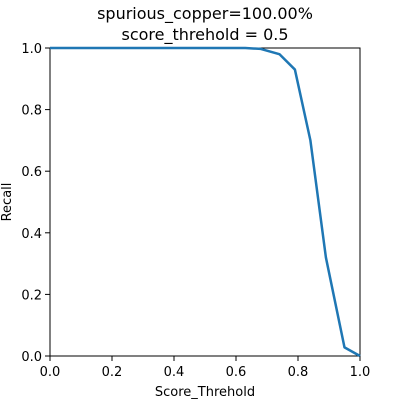  I want to click on x-tick-label: 0.8, so click(298, 372).